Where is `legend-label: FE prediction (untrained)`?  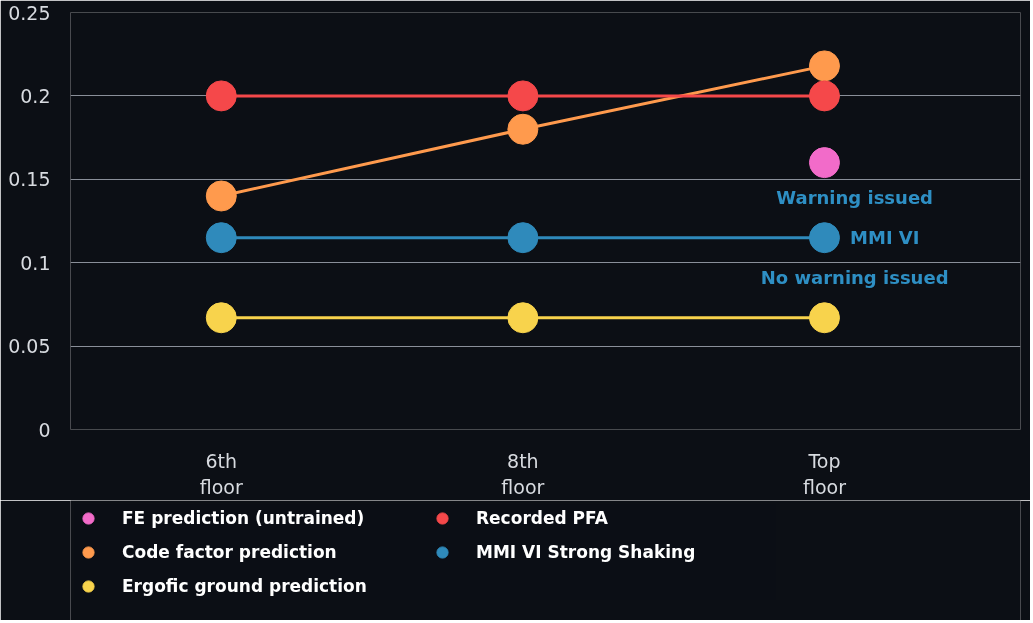 legend-label: FE prediction (untrained) is located at coordinates (244, 518).